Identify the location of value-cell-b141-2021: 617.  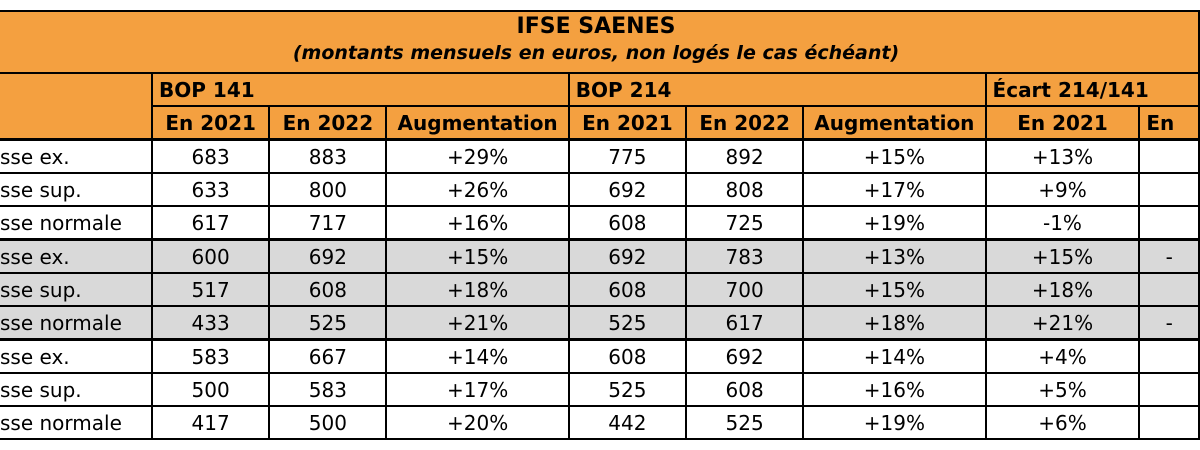
(211, 223).